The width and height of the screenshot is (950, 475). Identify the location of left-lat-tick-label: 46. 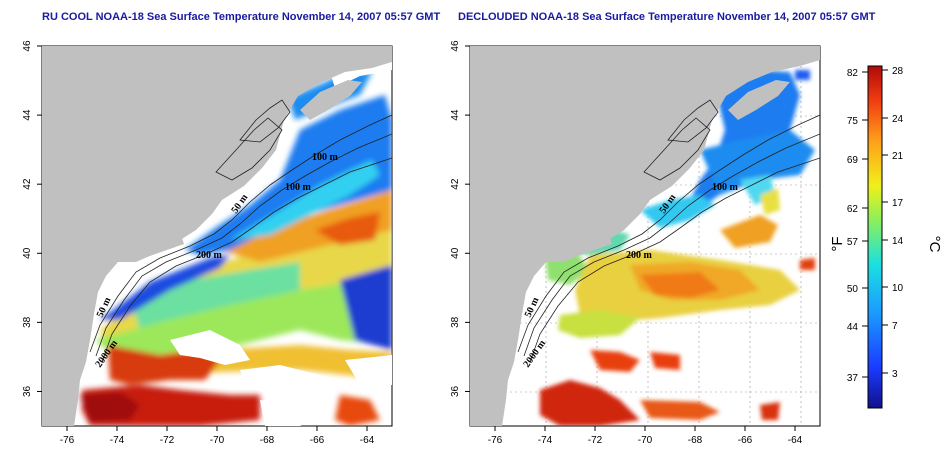
(27, 46).